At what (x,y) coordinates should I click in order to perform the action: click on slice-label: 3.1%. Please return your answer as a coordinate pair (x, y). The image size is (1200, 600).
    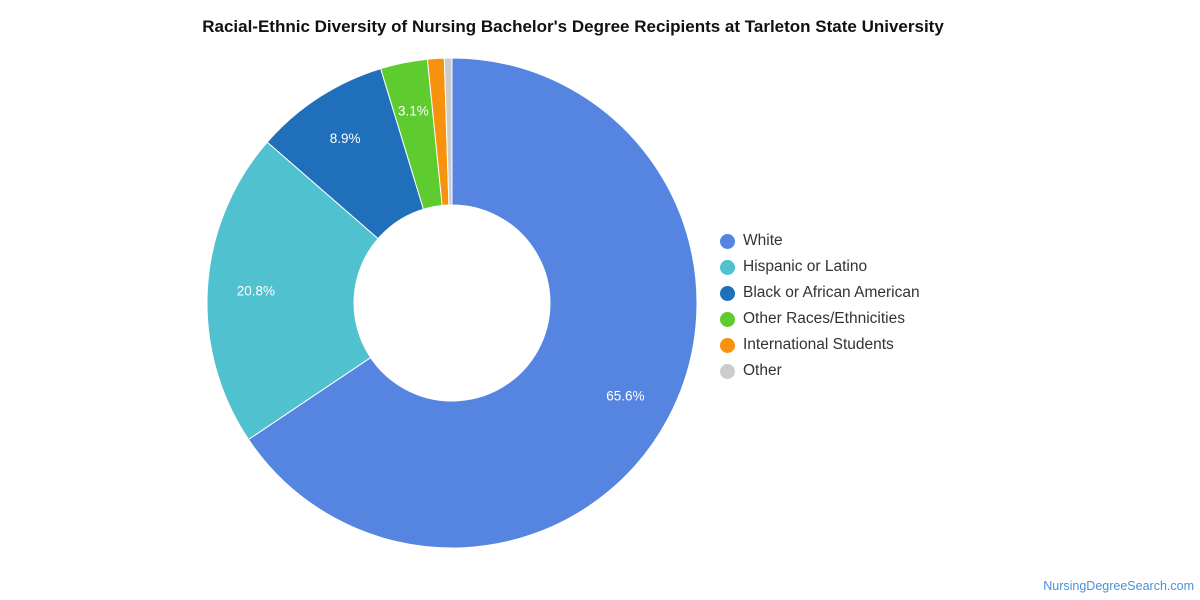
    Looking at the image, I should click on (413, 110).